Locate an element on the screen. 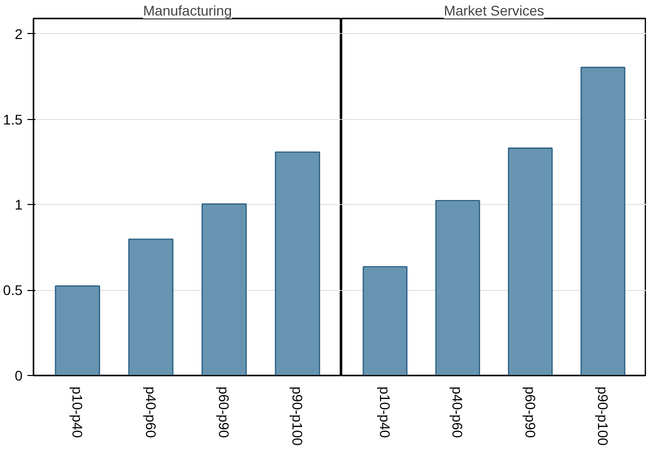  y-tick-label: 1 is located at coordinates (18, 204).